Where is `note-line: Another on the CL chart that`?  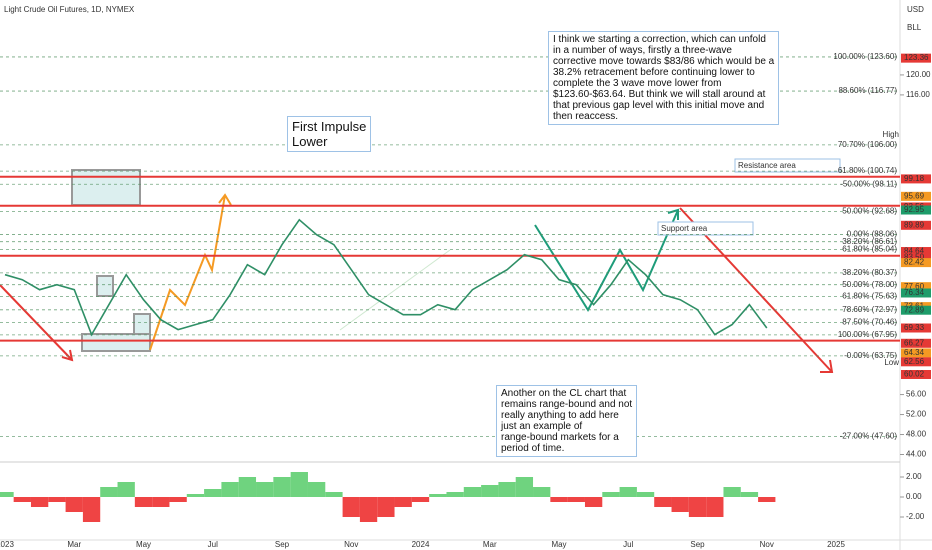 note-line: Another on the CL chart that is located at coordinates (564, 393).